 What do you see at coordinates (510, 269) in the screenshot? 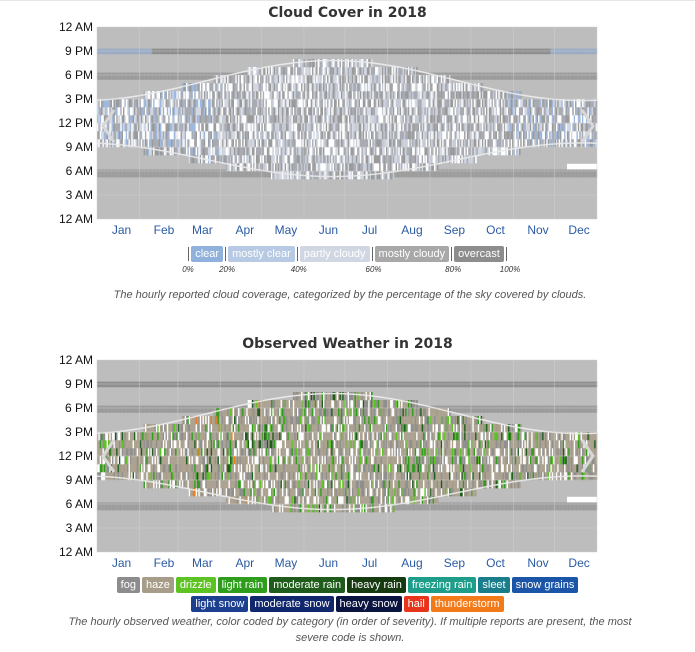
I see `legend-tick-label: 100%` at bounding box center [510, 269].